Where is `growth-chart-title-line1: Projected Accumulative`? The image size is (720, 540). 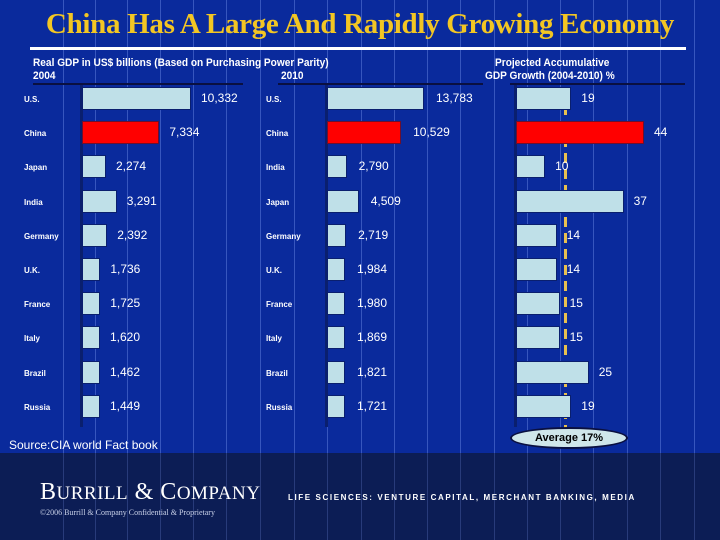 growth-chart-title-line1: Projected Accumulative is located at coordinates (552, 63).